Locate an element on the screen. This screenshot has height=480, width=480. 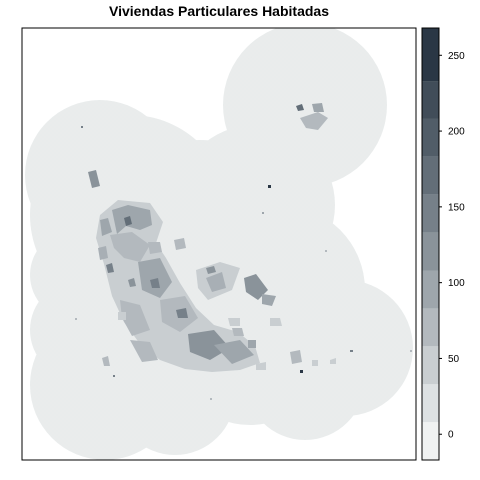
legend-frame is located at coordinates (430, 244).